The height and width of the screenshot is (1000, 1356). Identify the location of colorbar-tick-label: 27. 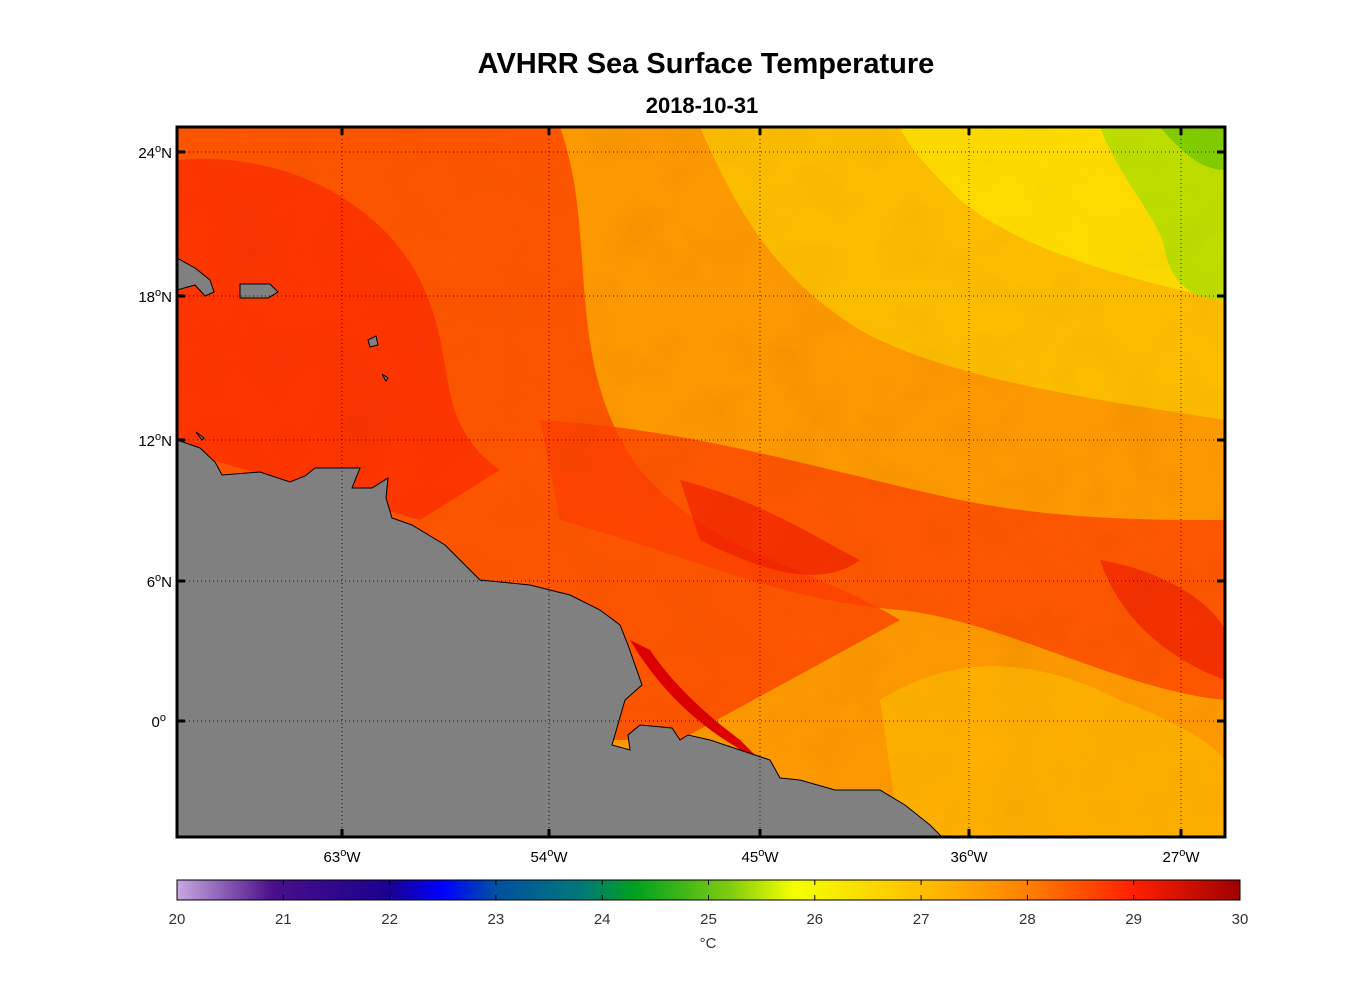
(921, 919).